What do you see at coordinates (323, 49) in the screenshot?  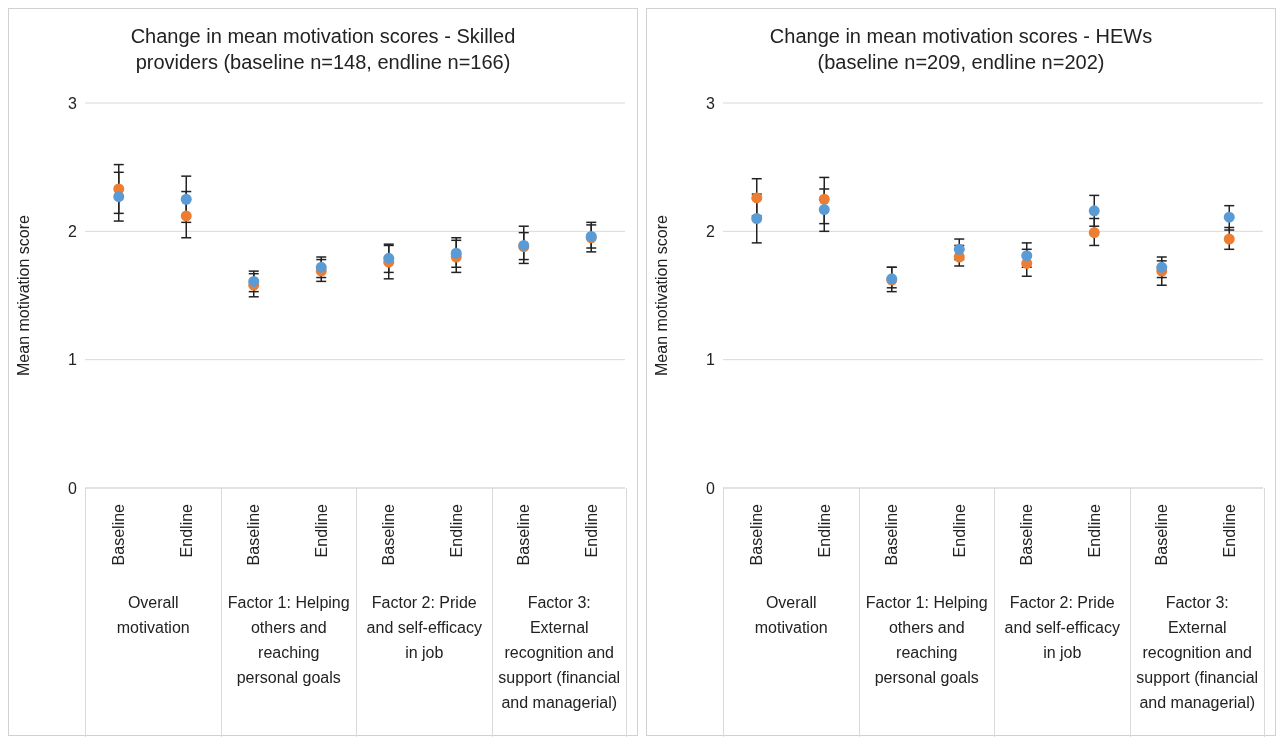 I see `chart-title: Change in mean motivation scores - Skilled providers (baseline n=148, endline n=166)` at bounding box center [323, 49].